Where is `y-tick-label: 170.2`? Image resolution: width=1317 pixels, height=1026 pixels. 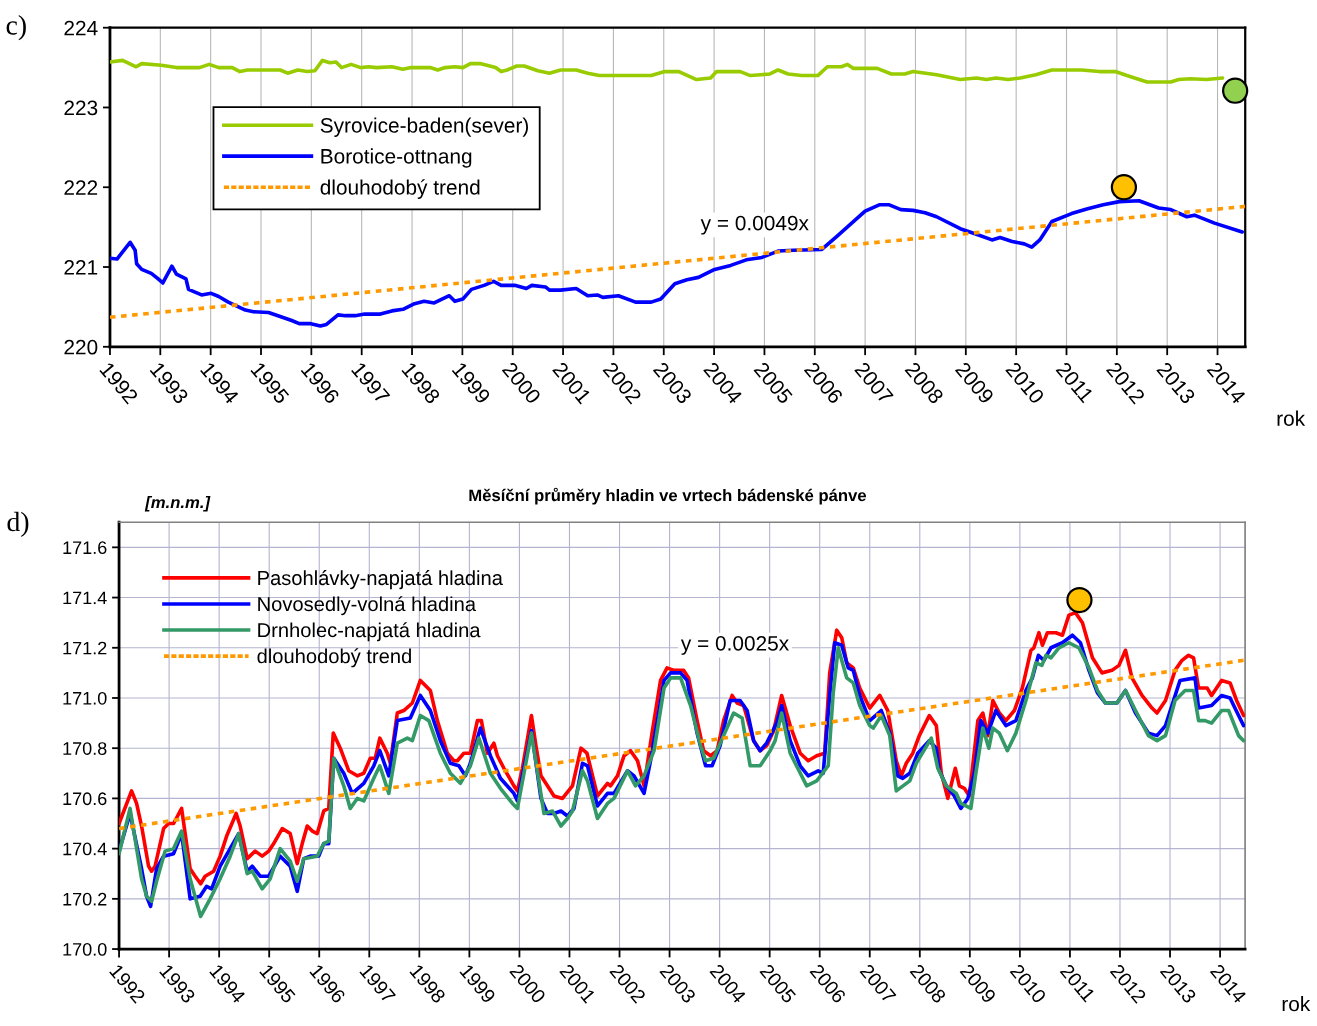 y-tick-label: 170.2 is located at coordinates (85, 899).